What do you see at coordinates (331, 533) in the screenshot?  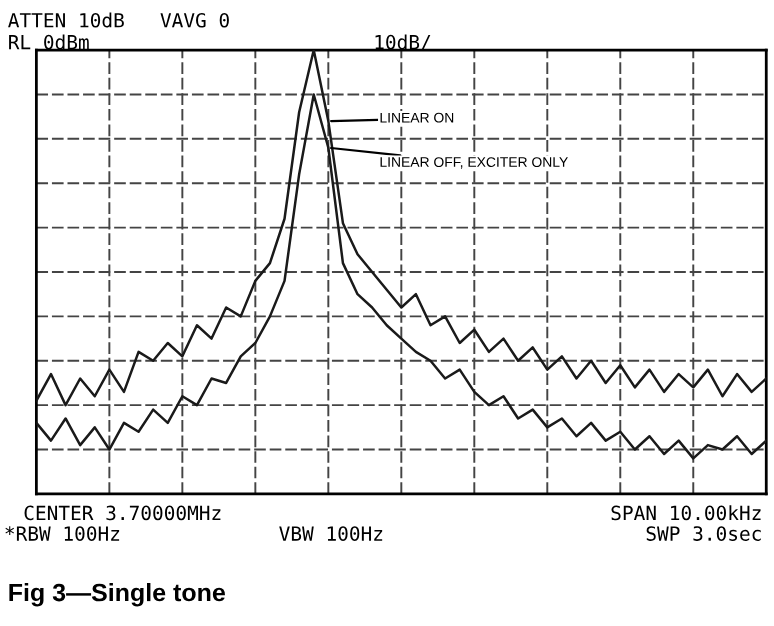 I see `text: VBW 100Hz` at bounding box center [331, 533].